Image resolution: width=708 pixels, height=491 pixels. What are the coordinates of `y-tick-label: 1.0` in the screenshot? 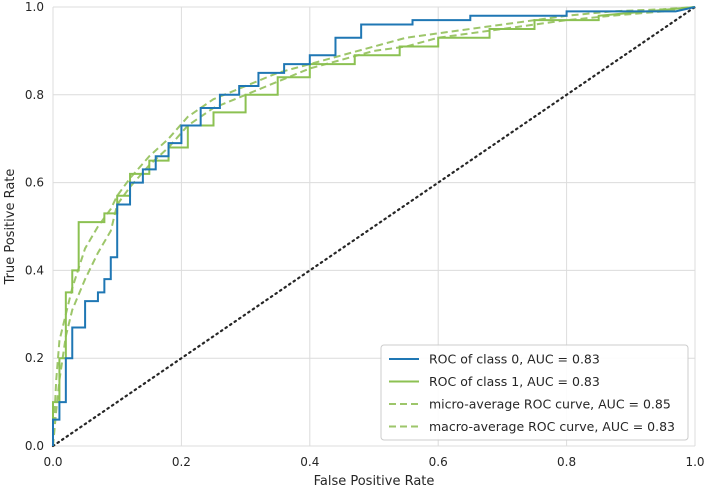 It's located at (34, 7).